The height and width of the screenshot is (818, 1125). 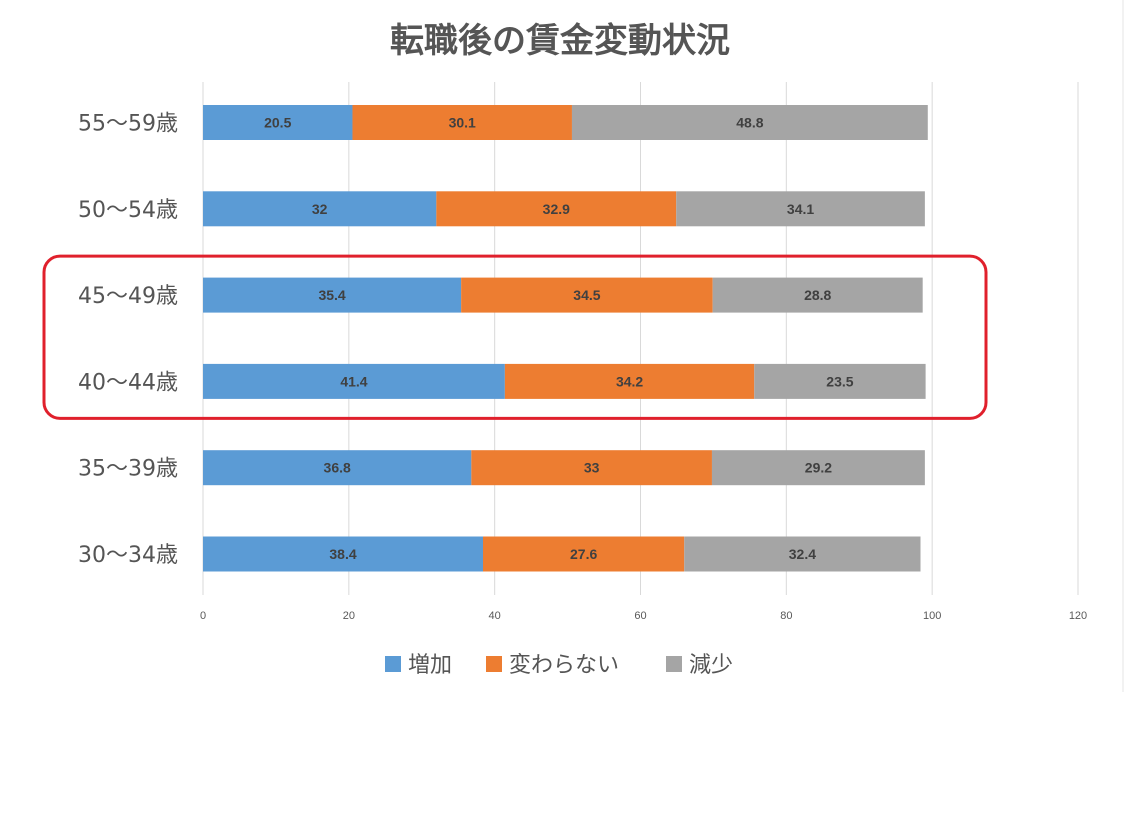 I want to click on data-label: 34.5, so click(x=586, y=295).